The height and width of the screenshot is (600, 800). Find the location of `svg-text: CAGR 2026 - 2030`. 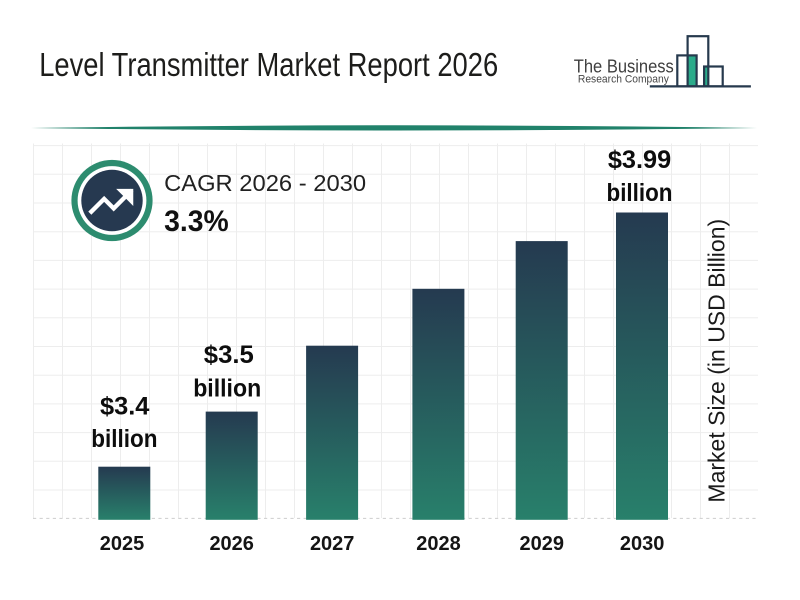

svg-text: CAGR 2026 - 2030 is located at coordinates (265, 183).